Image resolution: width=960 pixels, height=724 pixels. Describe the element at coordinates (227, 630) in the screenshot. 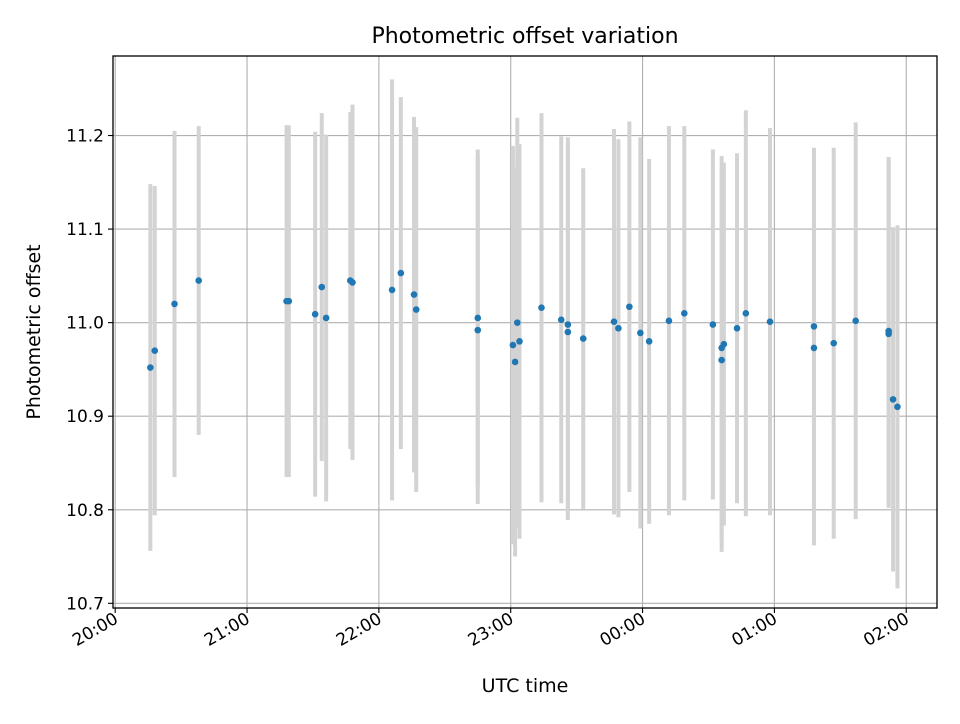

I see `x-tick-label: 21:00` at that location.